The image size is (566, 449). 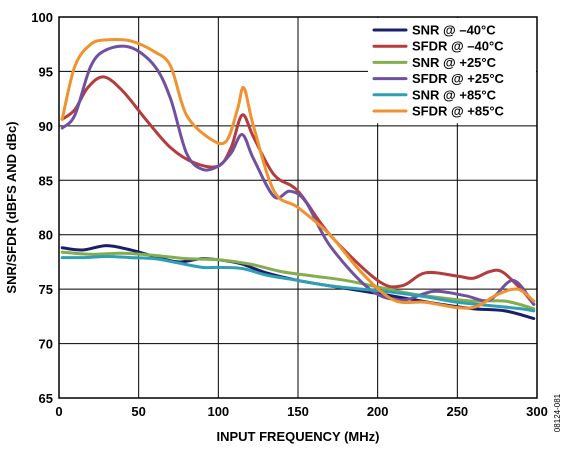 I want to click on legend-item: SFDR @ –40°C, so click(x=438, y=46).